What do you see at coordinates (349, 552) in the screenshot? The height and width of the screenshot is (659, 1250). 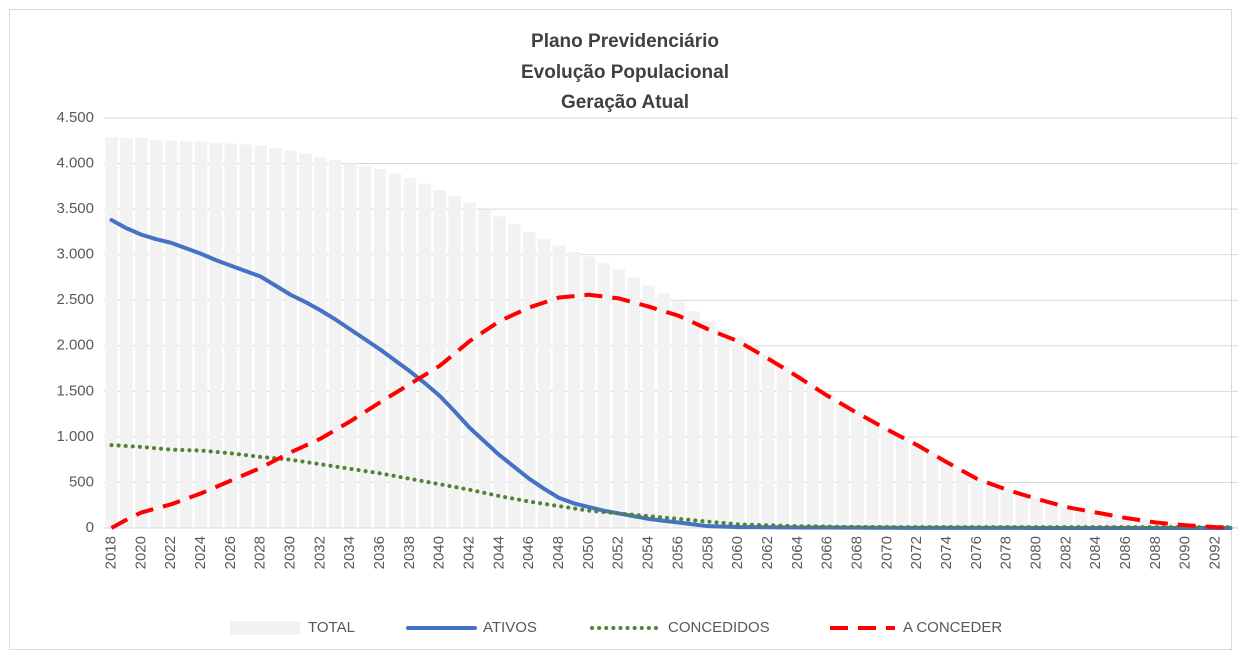 I see `x-tick-label: 2034` at bounding box center [349, 552].